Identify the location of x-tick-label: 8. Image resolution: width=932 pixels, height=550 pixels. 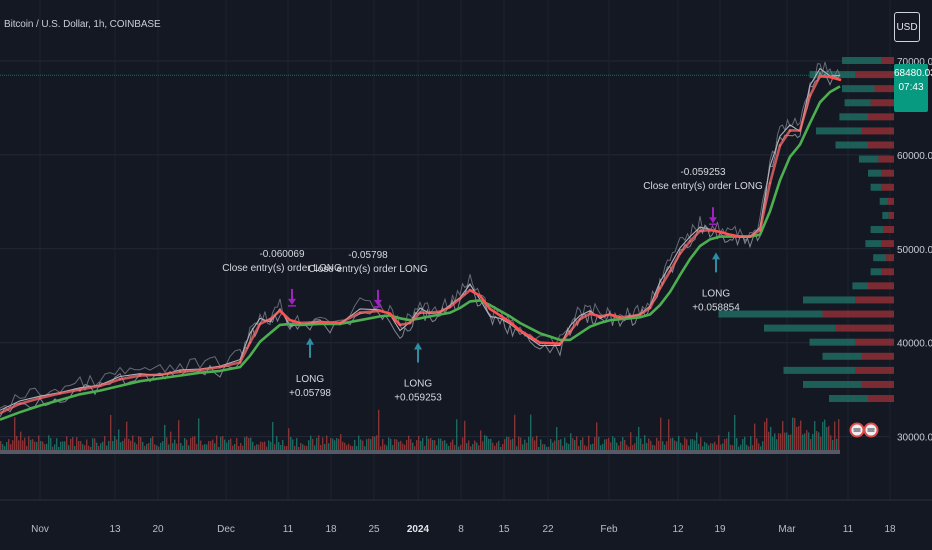
(461, 529).